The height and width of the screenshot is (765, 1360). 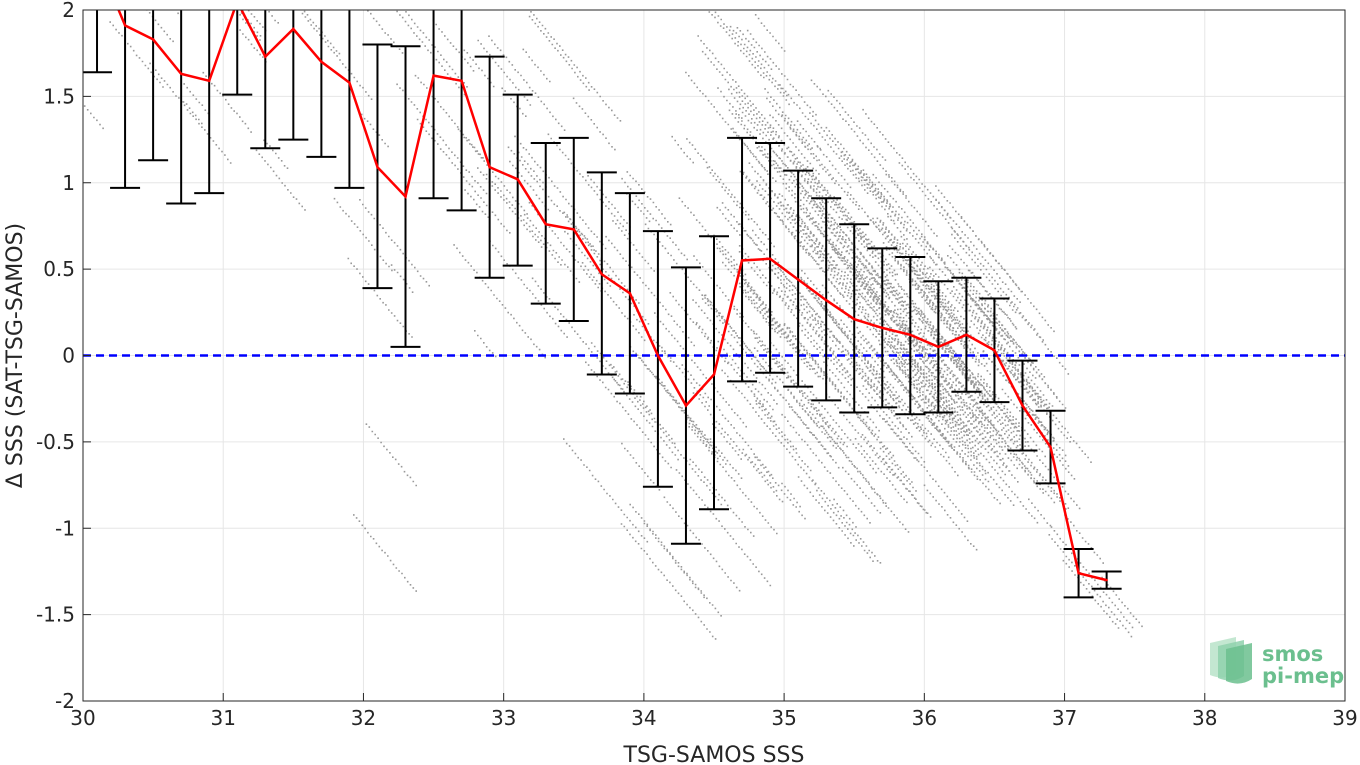 I want to click on y-tick-label: 2, so click(x=68, y=11).